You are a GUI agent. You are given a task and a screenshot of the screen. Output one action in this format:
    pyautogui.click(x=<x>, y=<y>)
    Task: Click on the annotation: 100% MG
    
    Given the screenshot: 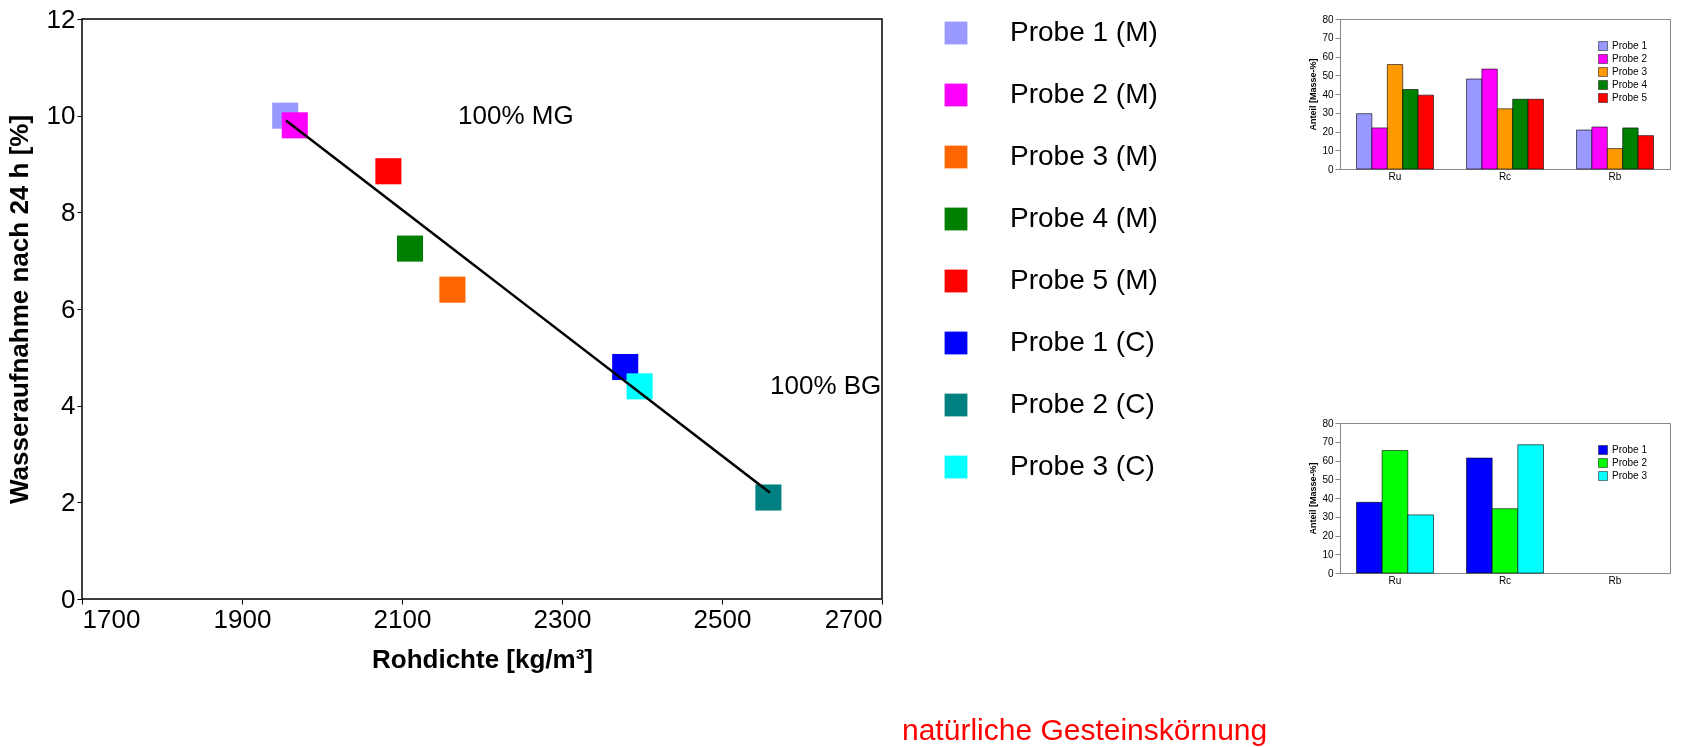 What is the action you would take?
    pyautogui.click(x=516, y=115)
    